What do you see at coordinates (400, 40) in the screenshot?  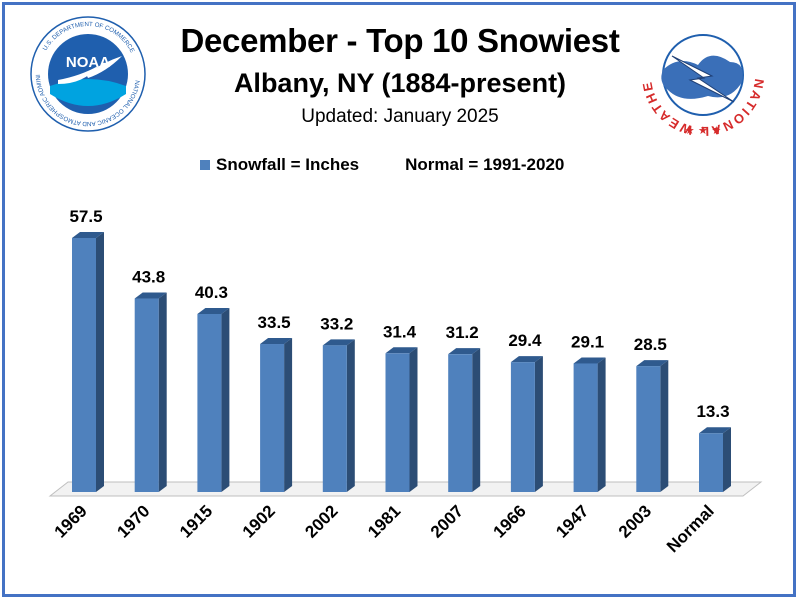 I see `chart-title: December - Top 10 Snowiest` at bounding box center [400, 40].